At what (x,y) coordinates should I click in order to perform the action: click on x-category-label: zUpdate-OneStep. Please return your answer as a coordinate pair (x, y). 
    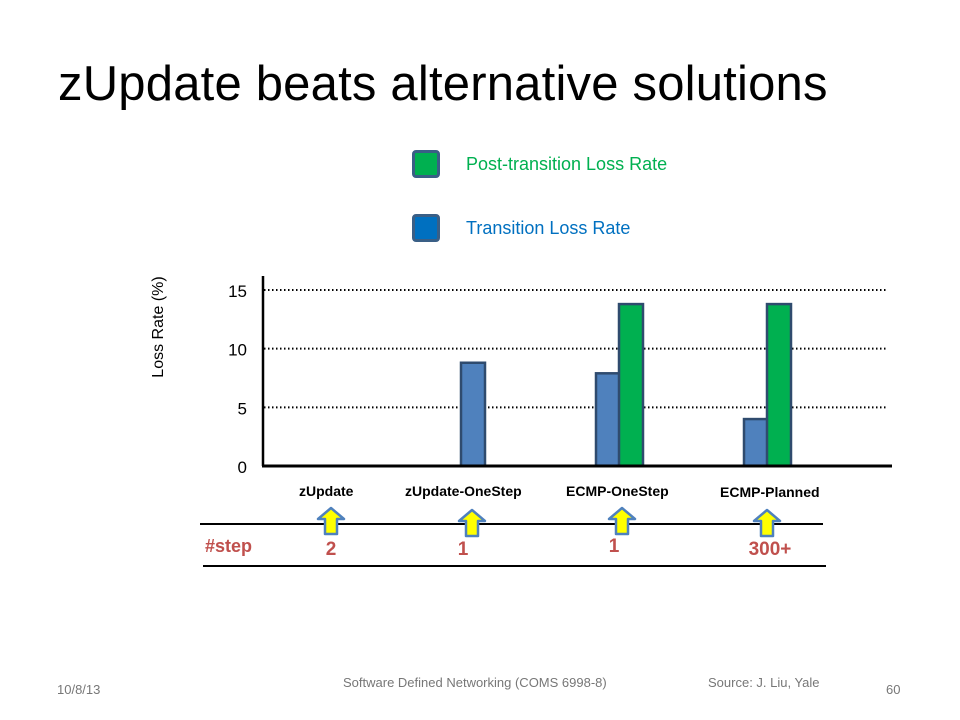
    Looking at the image, I should click on (463, 491).